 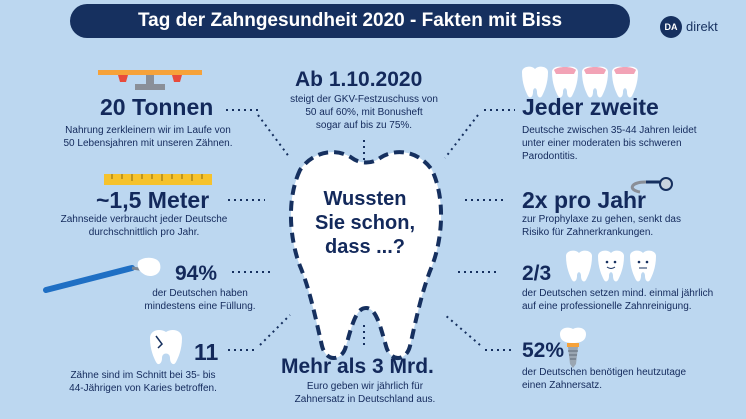 I want to click on connector-parodontitis-diag, so click(x=461, y=136).